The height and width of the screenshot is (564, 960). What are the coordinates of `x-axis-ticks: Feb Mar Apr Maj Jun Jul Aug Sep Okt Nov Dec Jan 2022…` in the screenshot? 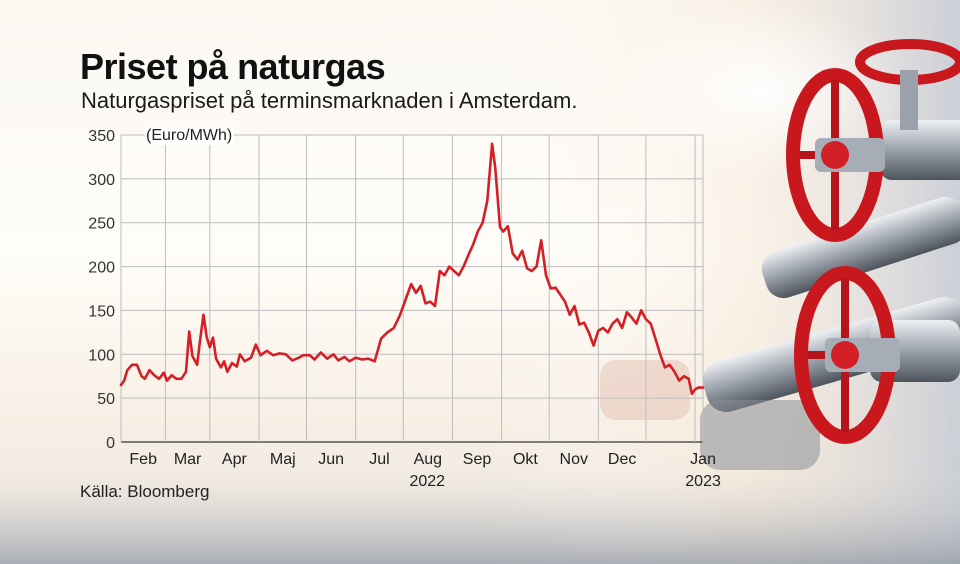 It's located at (425, 470).